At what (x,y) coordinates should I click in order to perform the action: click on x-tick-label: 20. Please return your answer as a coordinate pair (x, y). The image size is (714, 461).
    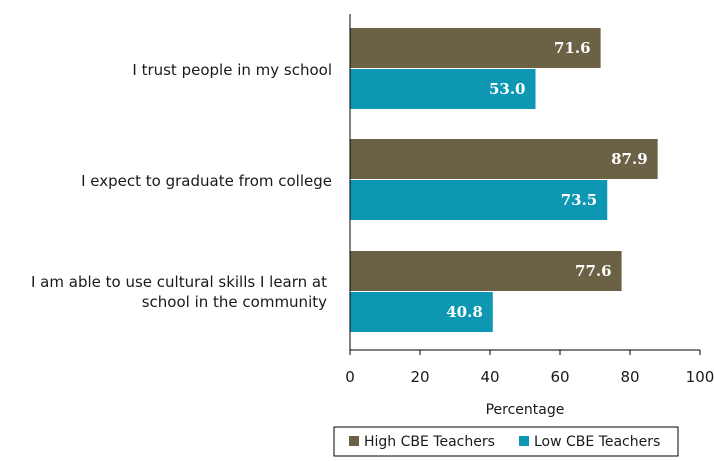
    Looking at the image, I should click on (419, 377).